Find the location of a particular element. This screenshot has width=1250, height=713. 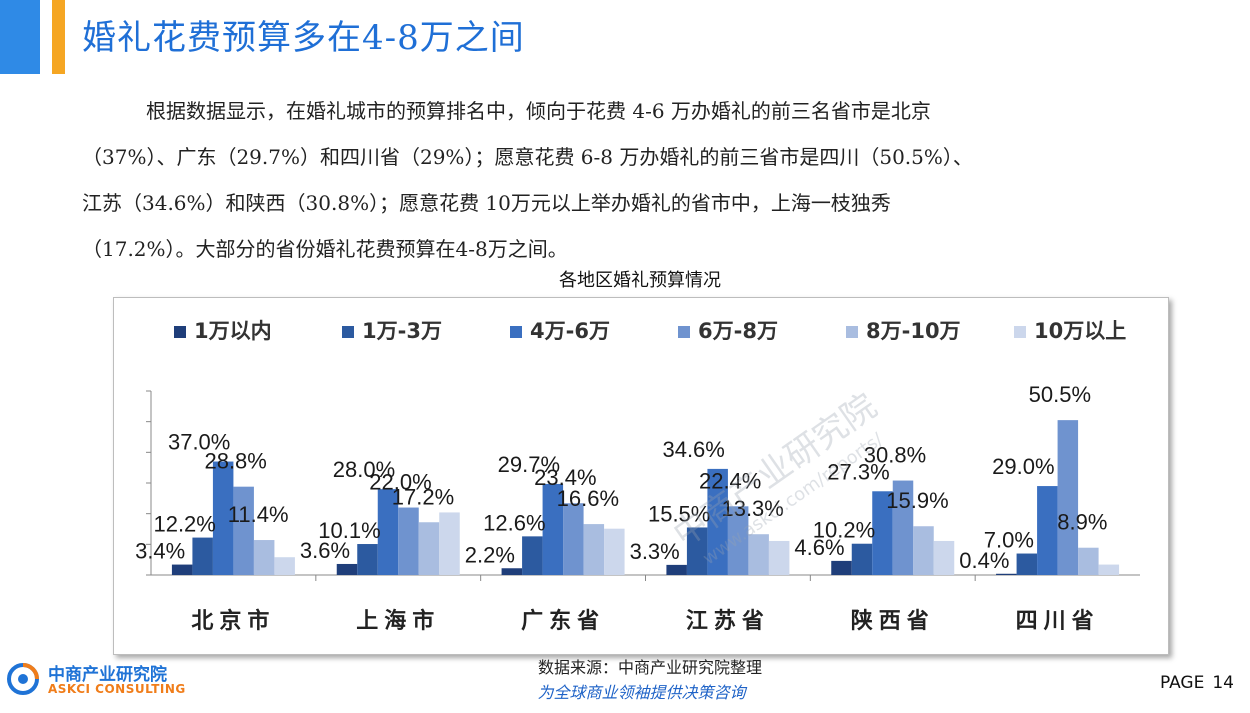

data-label: 16.6% is located at coordinates (588, 498).